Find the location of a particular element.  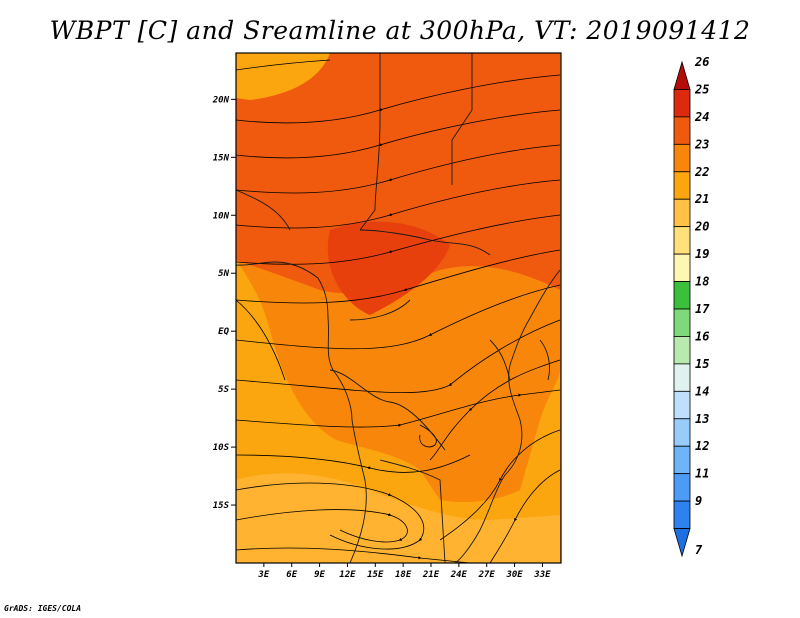

lon-tick-label: 3E is located at coordinates (263, 575).